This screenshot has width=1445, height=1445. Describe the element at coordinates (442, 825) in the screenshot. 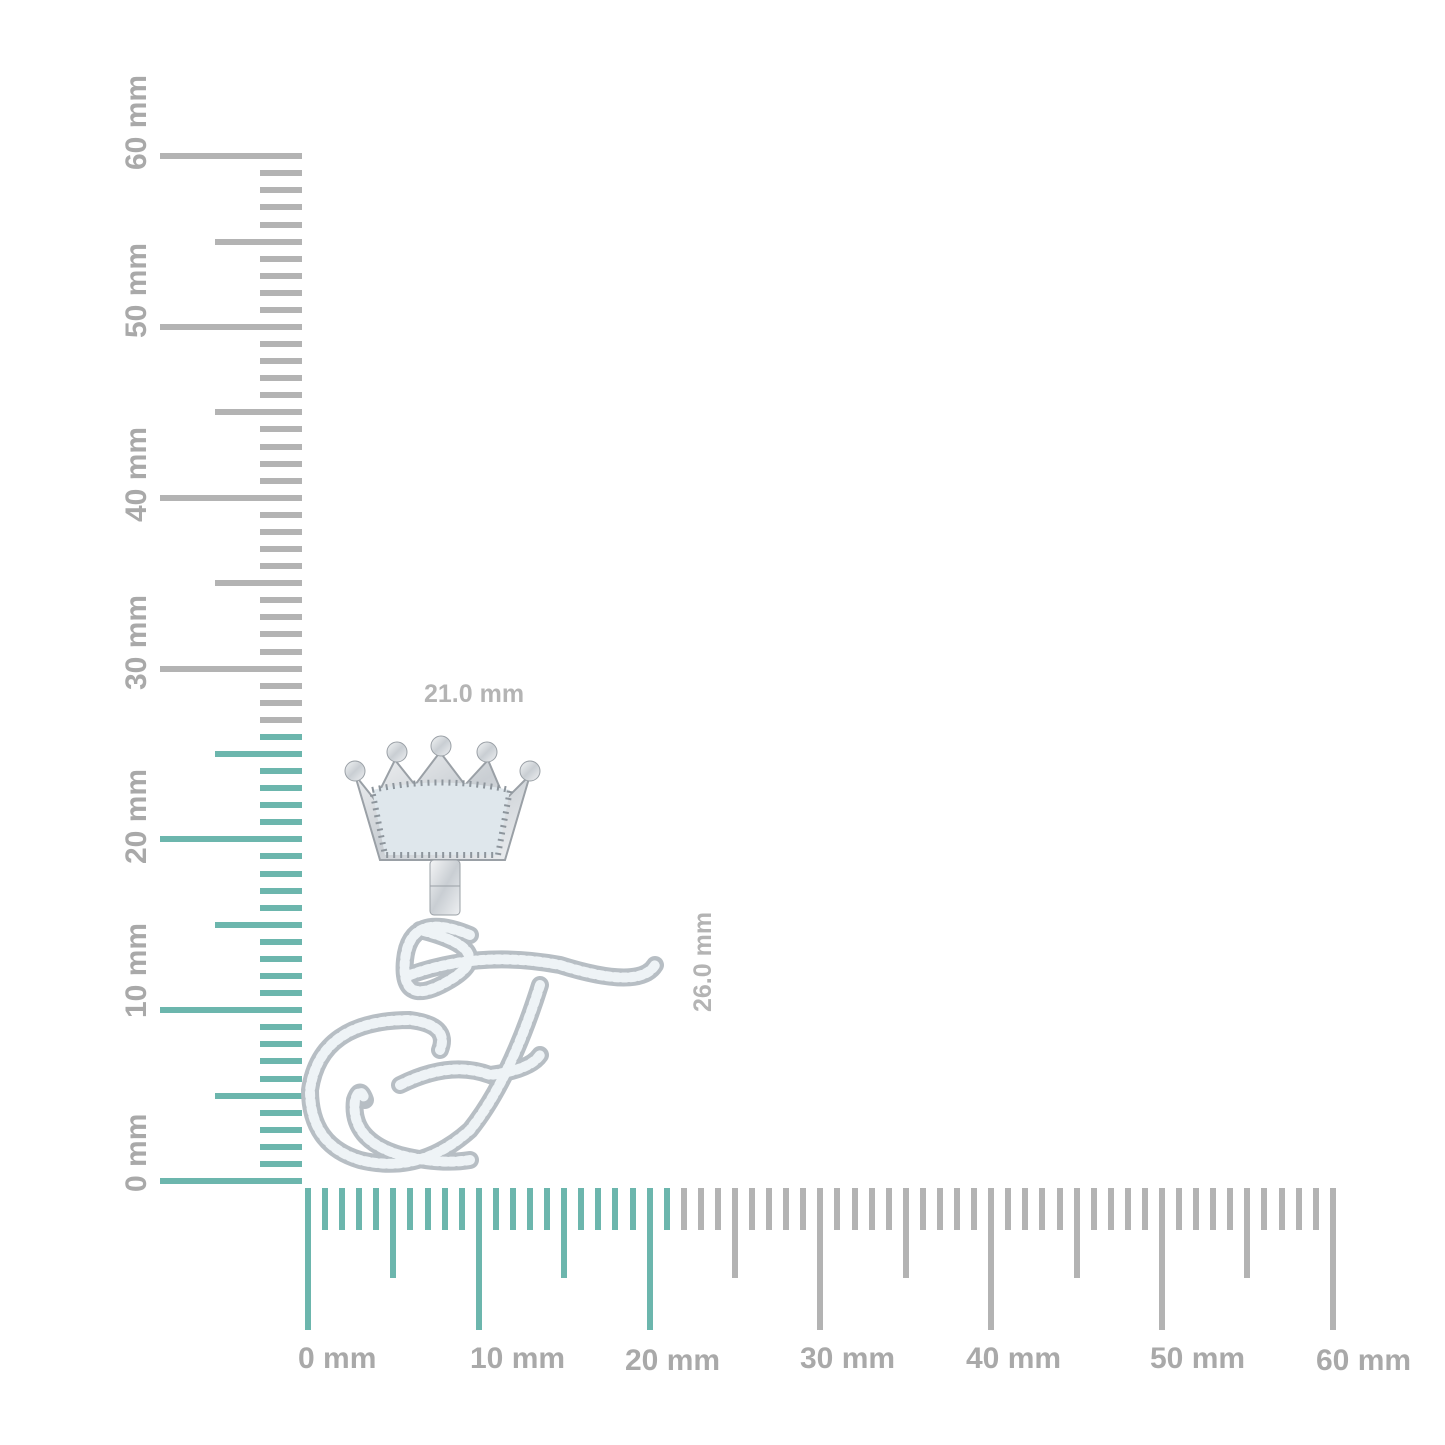

I see `crown` at that location.